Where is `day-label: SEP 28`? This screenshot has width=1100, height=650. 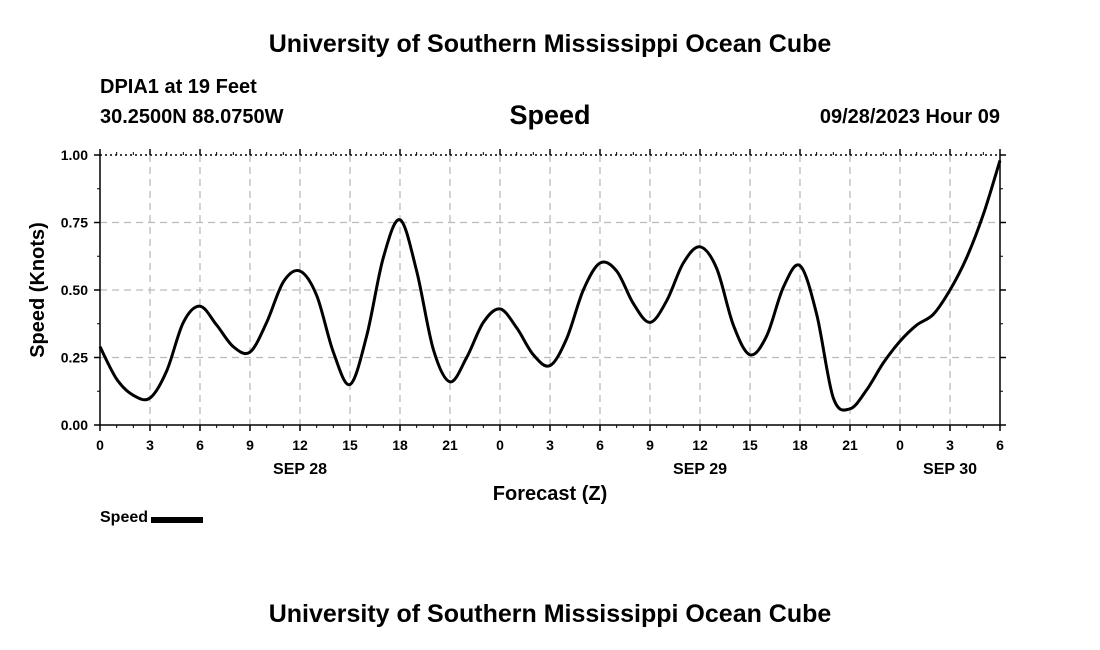 day-label: SEP 28 is located at coordinates (300, 469).